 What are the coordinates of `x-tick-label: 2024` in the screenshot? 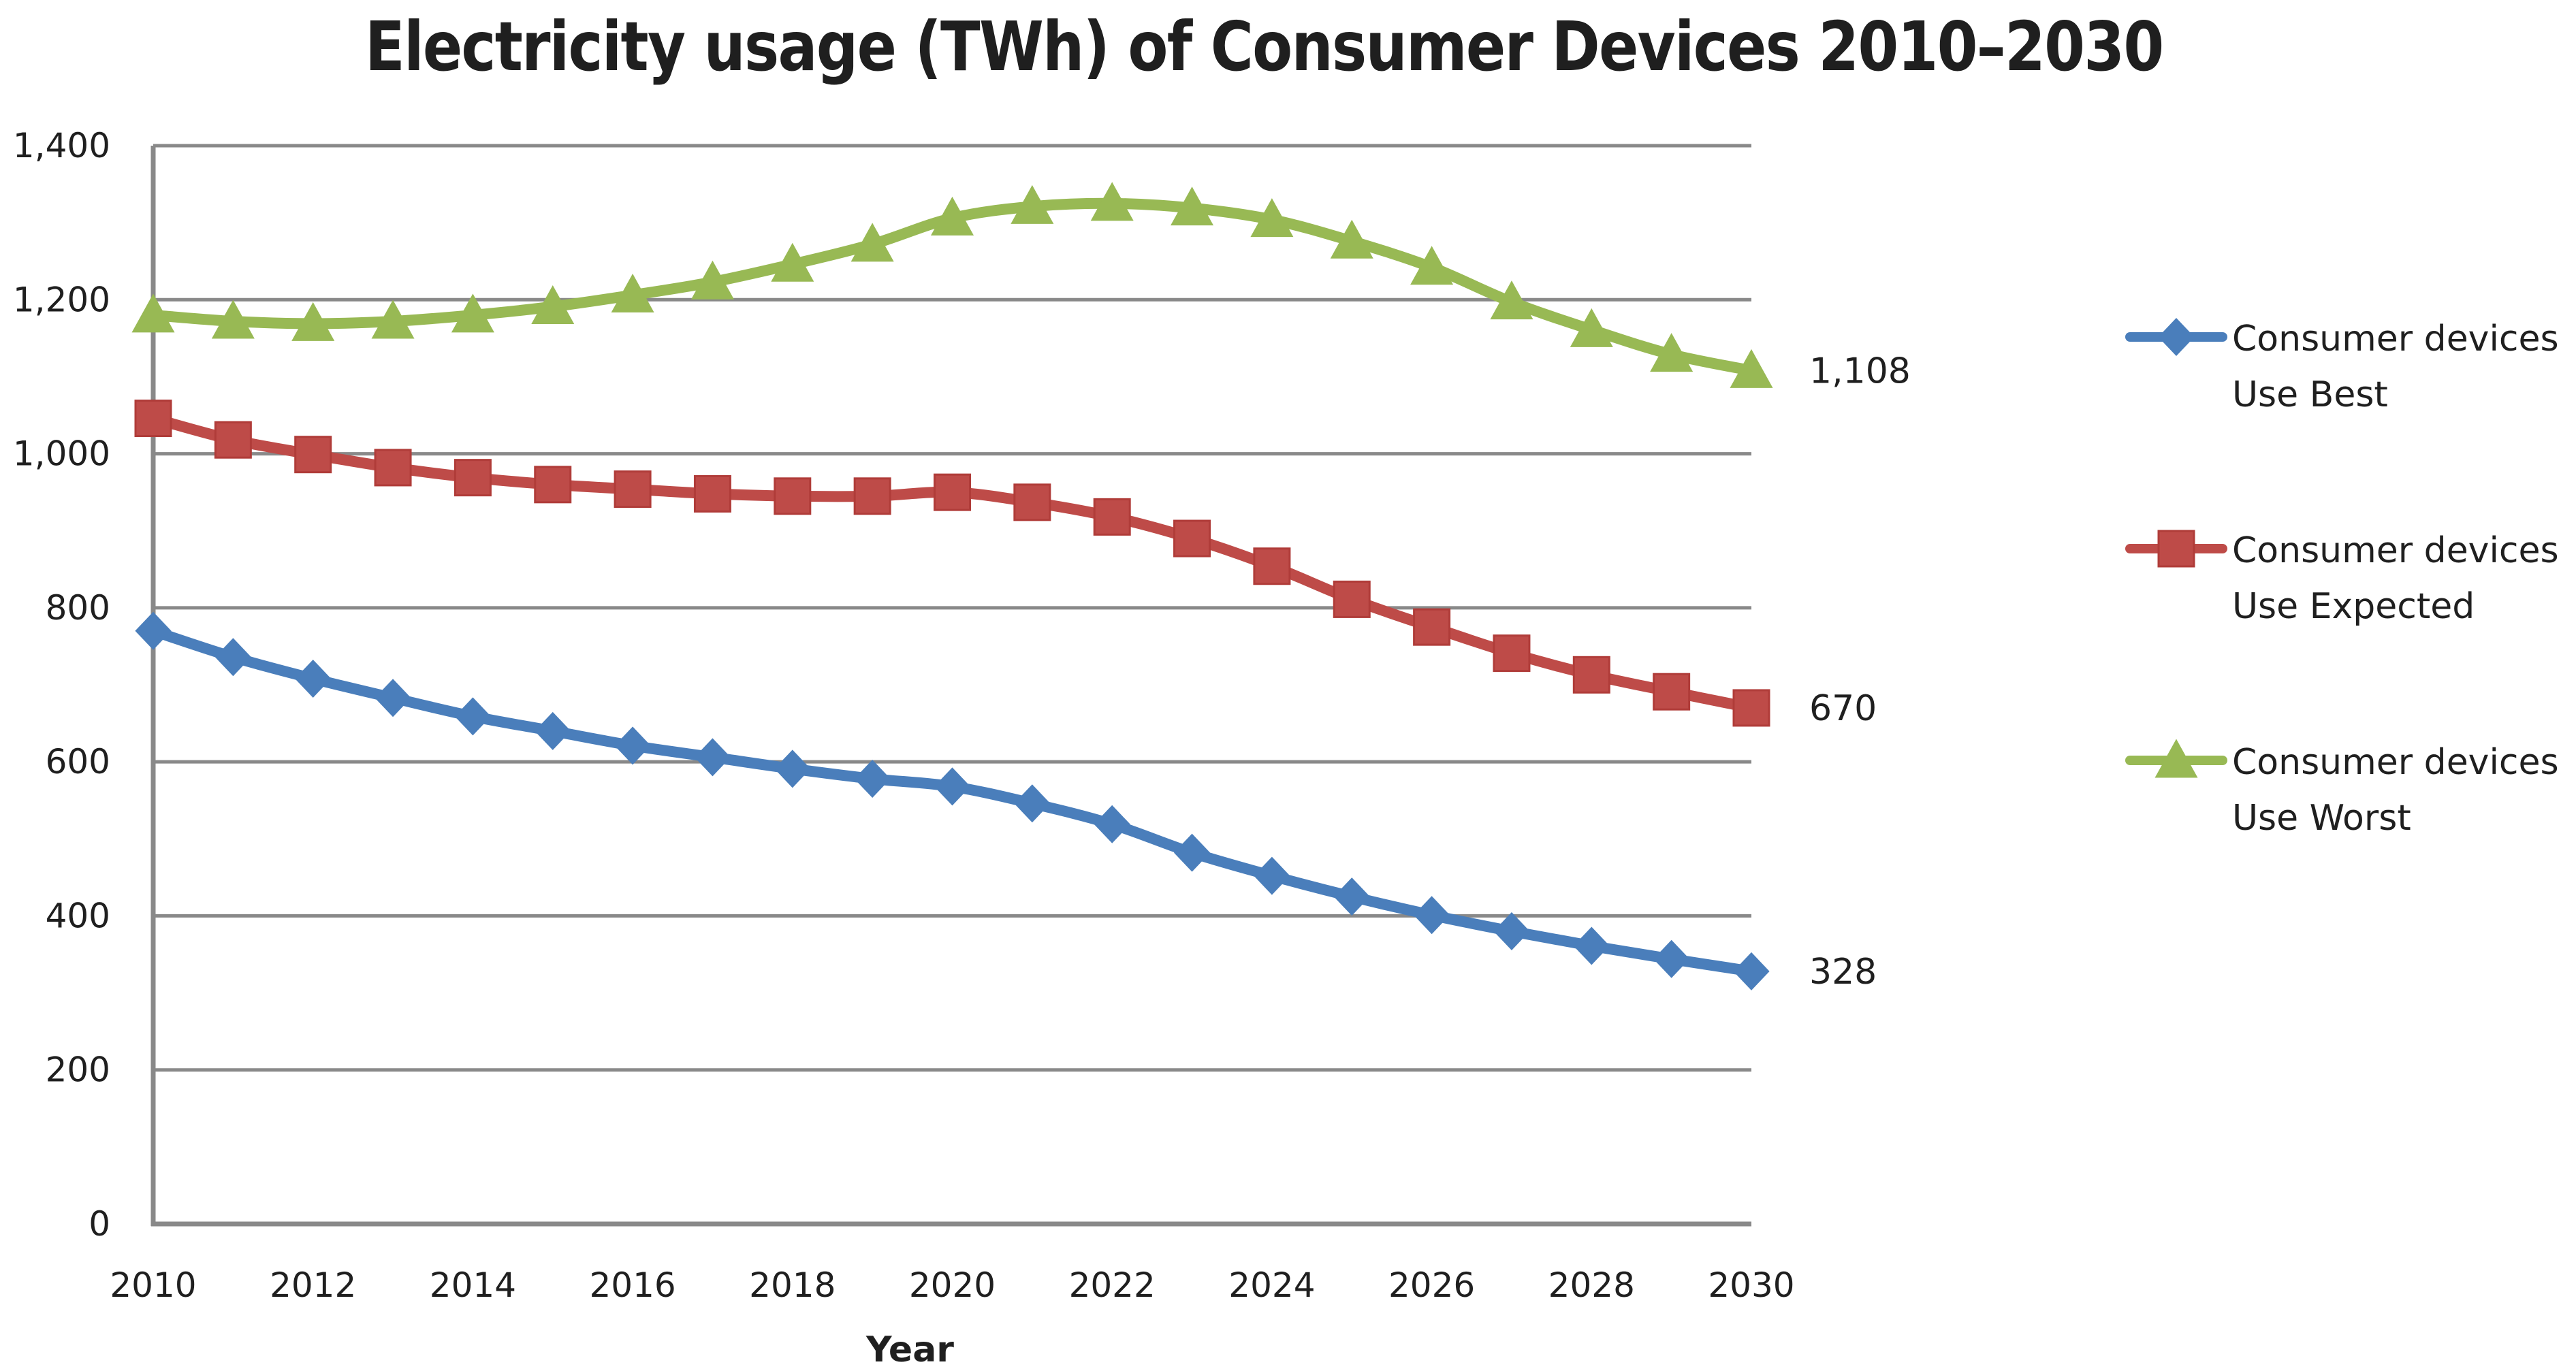 It's located at (1271, 1285).